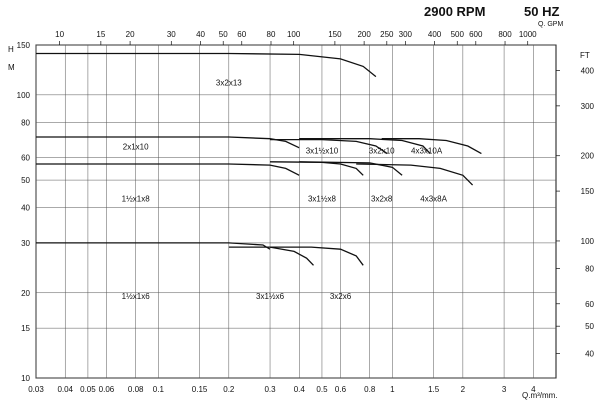 The width and height of the screenshot is (600, 415). Describe the element at coordinates (341, 296) in the screenshot. I see `curve-label: 3x2x6` at that location.